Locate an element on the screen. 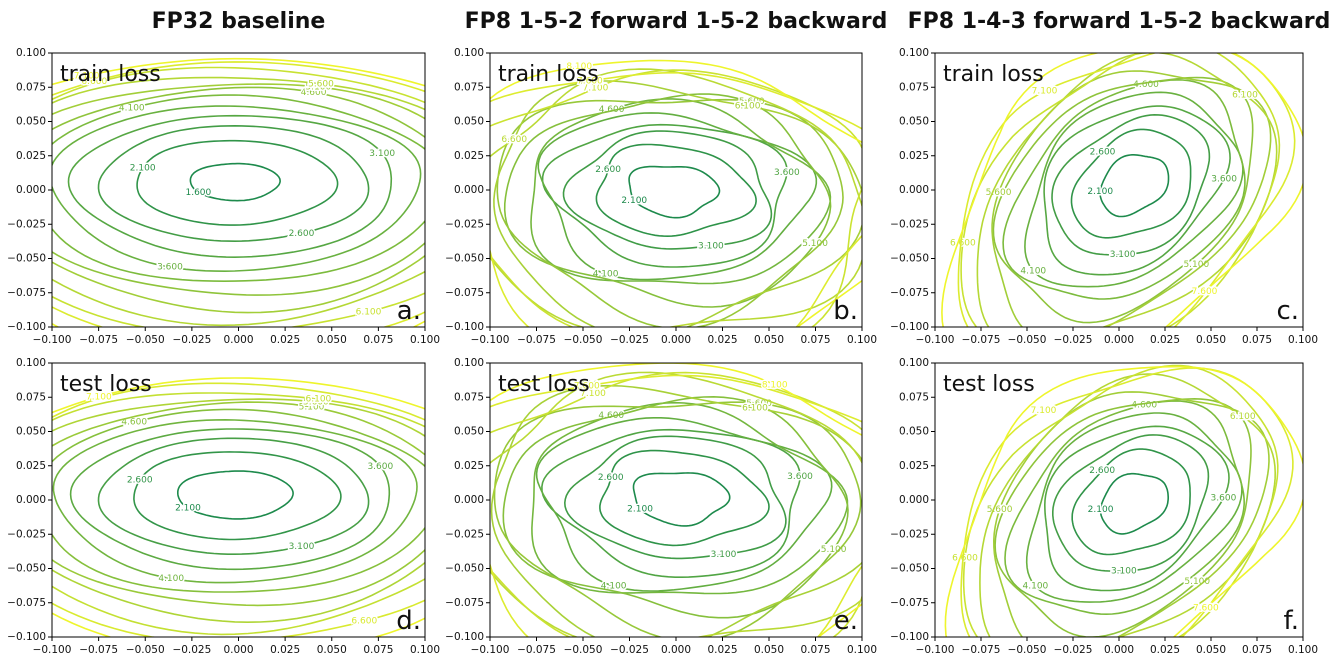 This screenshot has height=671, width=1329. panel-annotation: test loss is located at coordinates (544, 384).